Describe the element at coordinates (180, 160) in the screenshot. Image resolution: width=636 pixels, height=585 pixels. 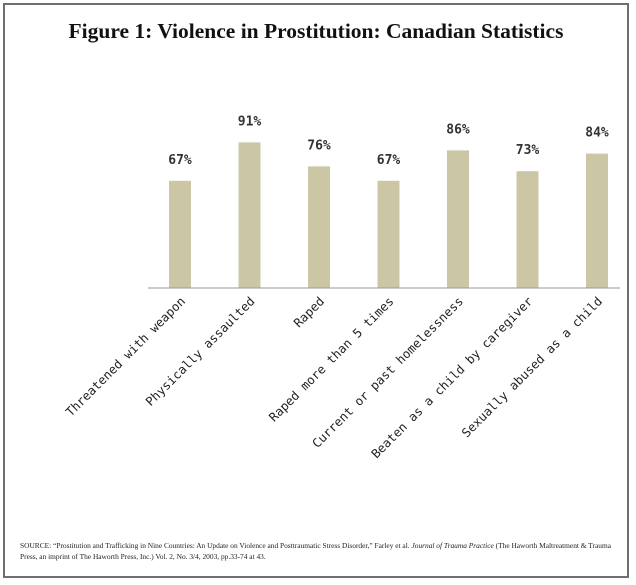
I see `value-label-1: 67%` at that location.